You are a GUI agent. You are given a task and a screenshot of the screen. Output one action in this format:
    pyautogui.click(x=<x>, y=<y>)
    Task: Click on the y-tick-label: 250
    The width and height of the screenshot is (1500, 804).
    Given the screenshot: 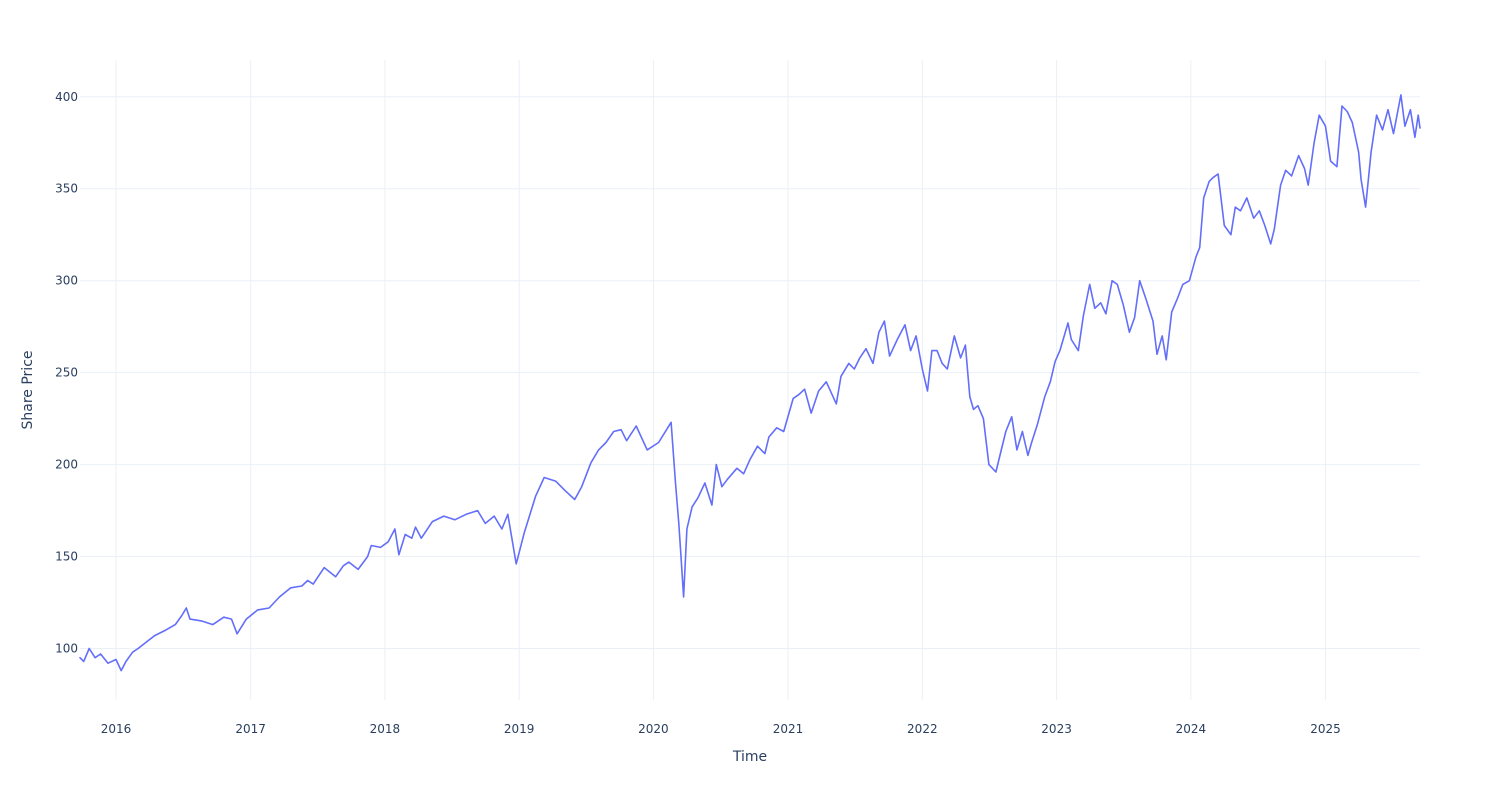 What is the action you would take?
    pyautogui.click(x=66, y=373)
    